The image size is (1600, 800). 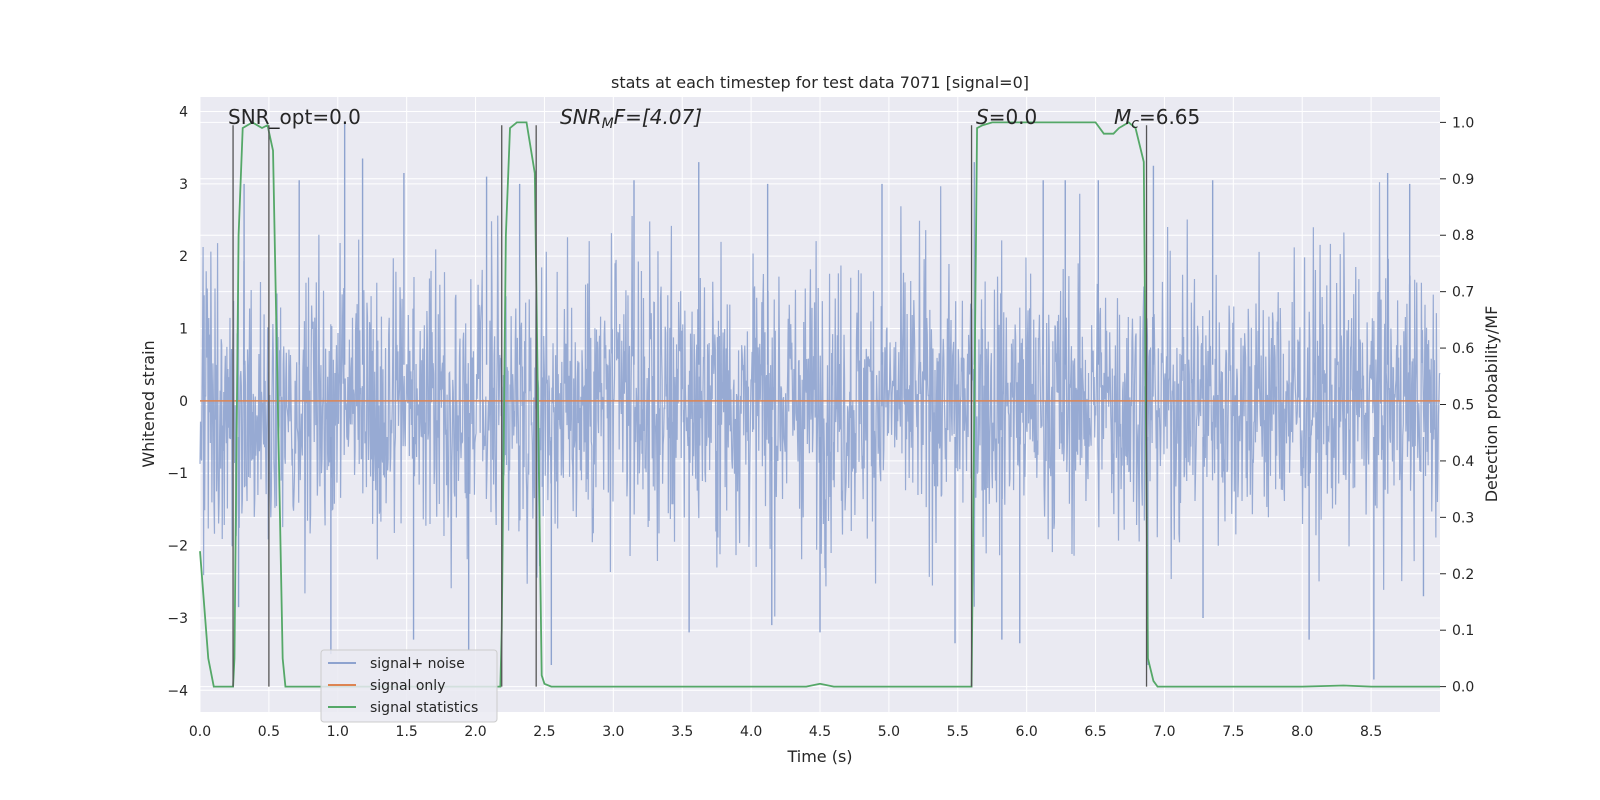 What do you see at coordinates (1463, 123) in the screenshot?
I see `y2-tick-label-10: 1.0` at bounding box center [1463, 123].